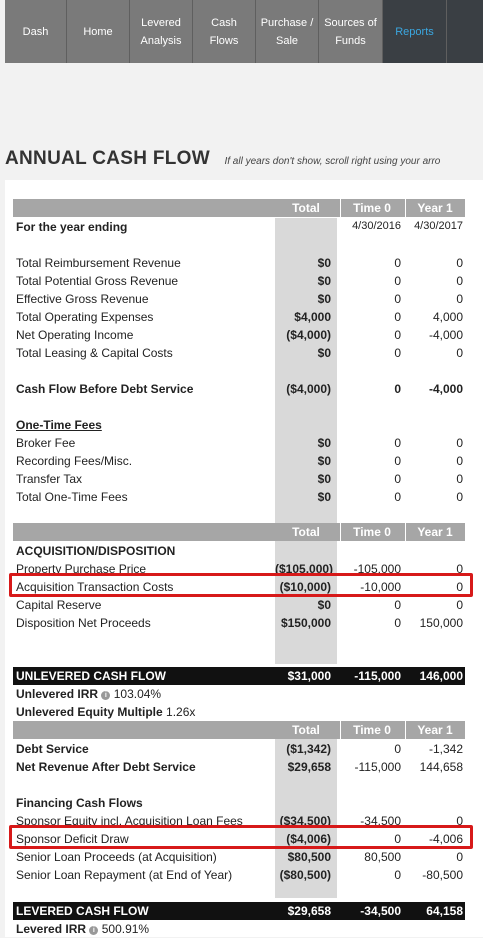  What do you see at coordinates (239, 497) in the screenshot?
I see `table-row: Total One-Time Fees $0 0 0` at bounding box center [239, 497].